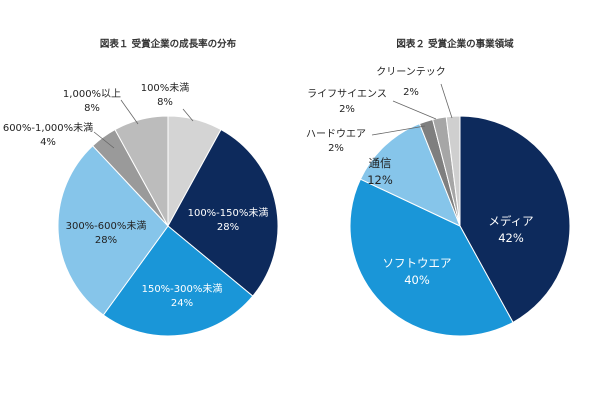 The image size is (600, 400). What do you see at coordinates (380, 163) in the screenshot?
I see `chart2-slice-label-3: 通信` at bounding box center [380, 163].